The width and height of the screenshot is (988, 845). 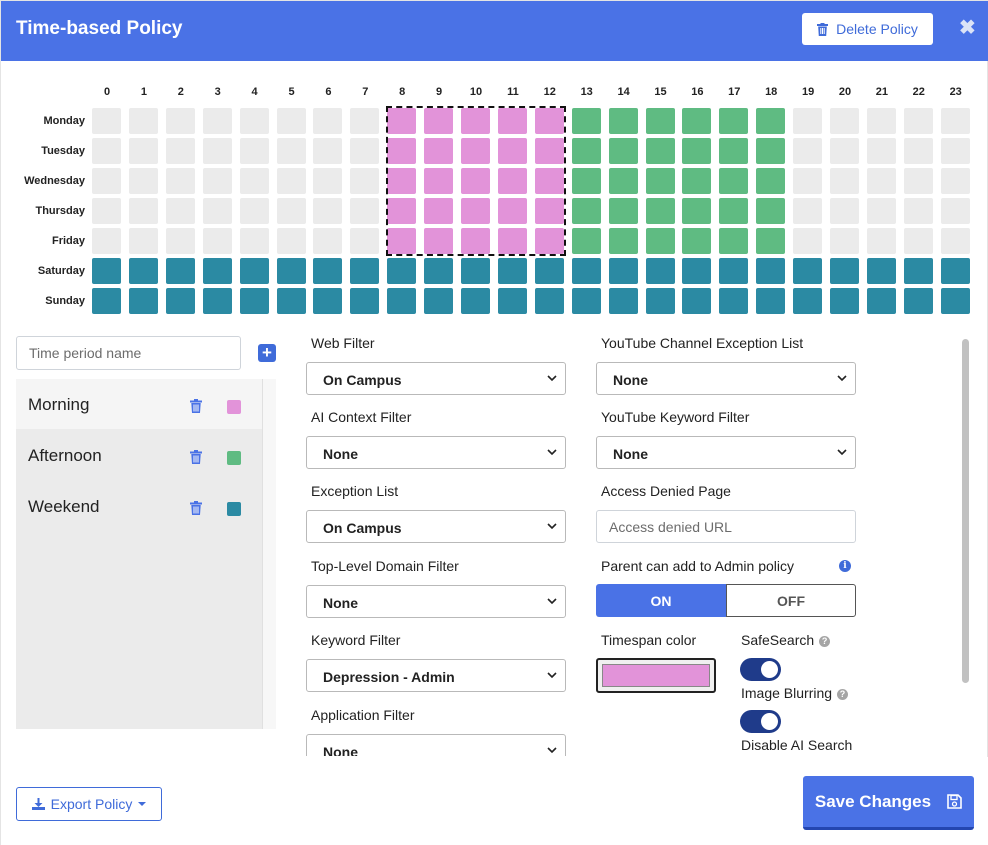 What do you see at coordinates (661, 600) in the screenshot?
I see `parent-can-add-on-button: ON` at bounding box center [661, 600].